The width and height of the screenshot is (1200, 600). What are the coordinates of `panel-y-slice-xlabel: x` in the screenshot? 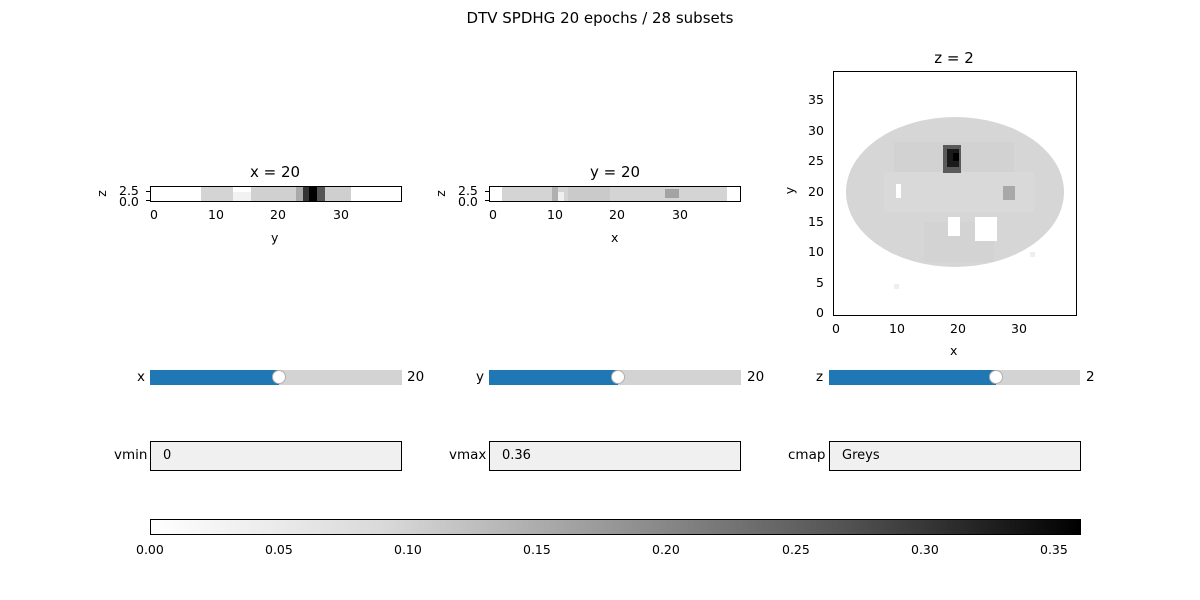 It's located at (615, 237).